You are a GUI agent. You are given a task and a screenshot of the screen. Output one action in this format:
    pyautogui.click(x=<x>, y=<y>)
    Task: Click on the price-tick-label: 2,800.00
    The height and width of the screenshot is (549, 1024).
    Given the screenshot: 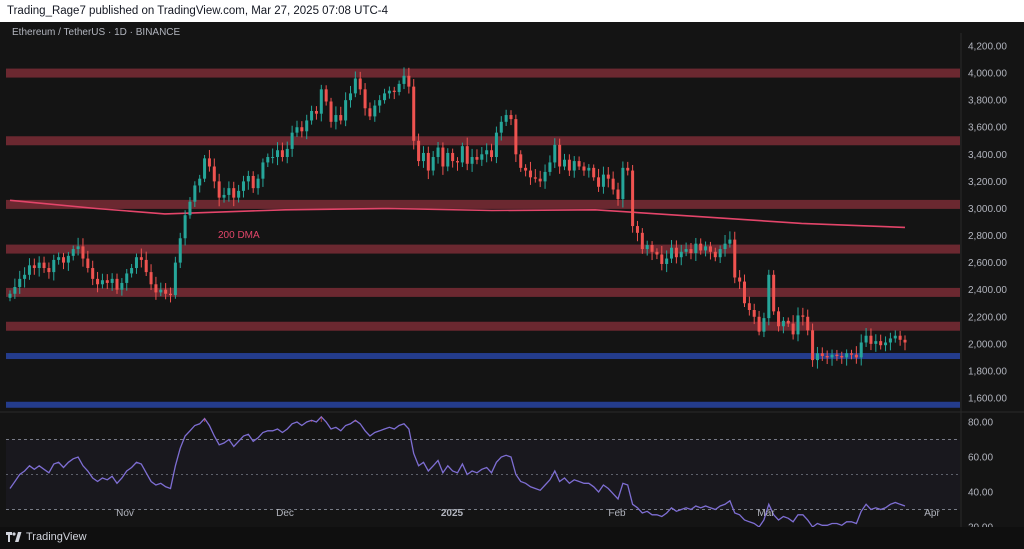 What is the action you would take?
    pyautogui.click(x=987, y=236)
    